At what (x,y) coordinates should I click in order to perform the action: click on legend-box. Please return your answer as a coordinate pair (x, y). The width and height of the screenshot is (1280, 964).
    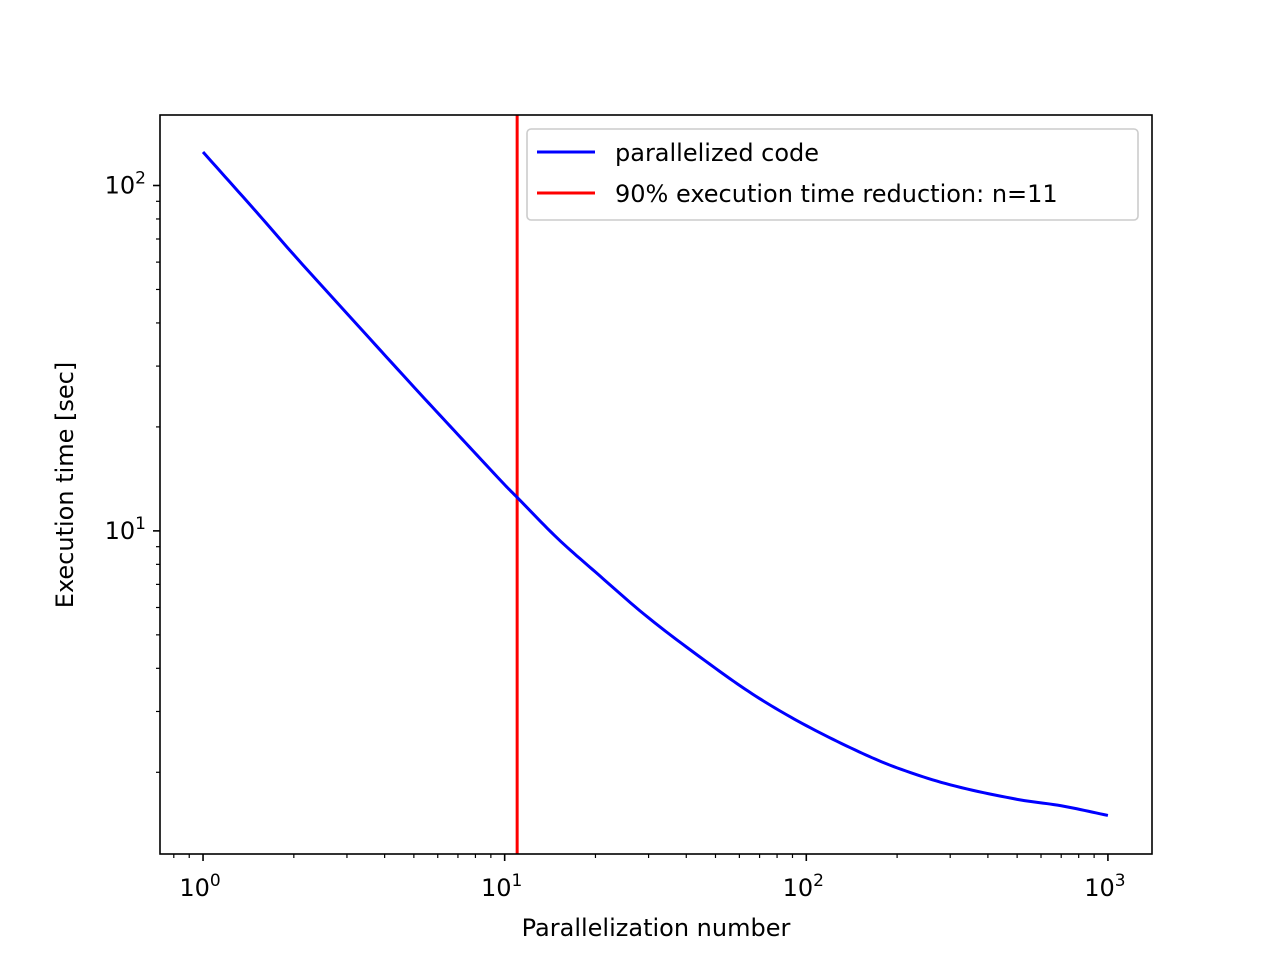
    Looking at the image, I should click on (832, 174).